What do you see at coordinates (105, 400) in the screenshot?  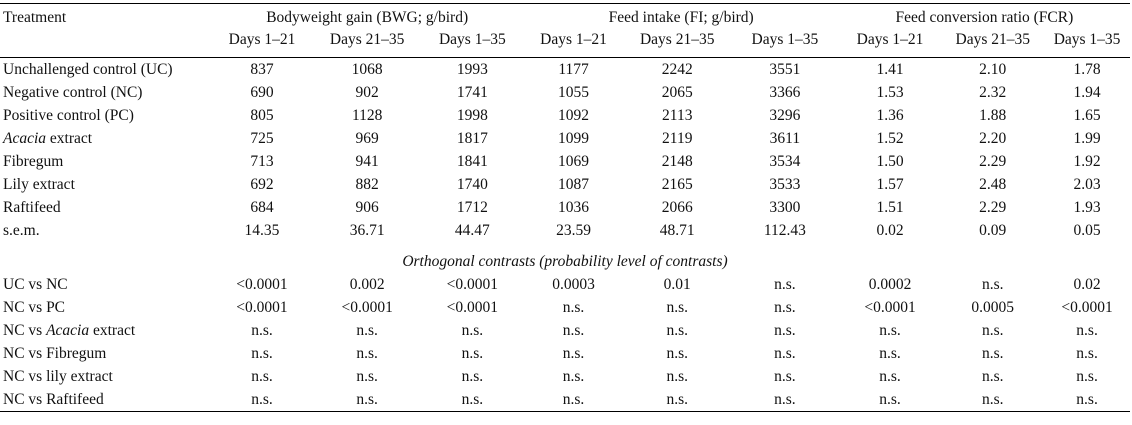 I see `row-label: NC vs Raftifeed` at bounding box center [105, 400].